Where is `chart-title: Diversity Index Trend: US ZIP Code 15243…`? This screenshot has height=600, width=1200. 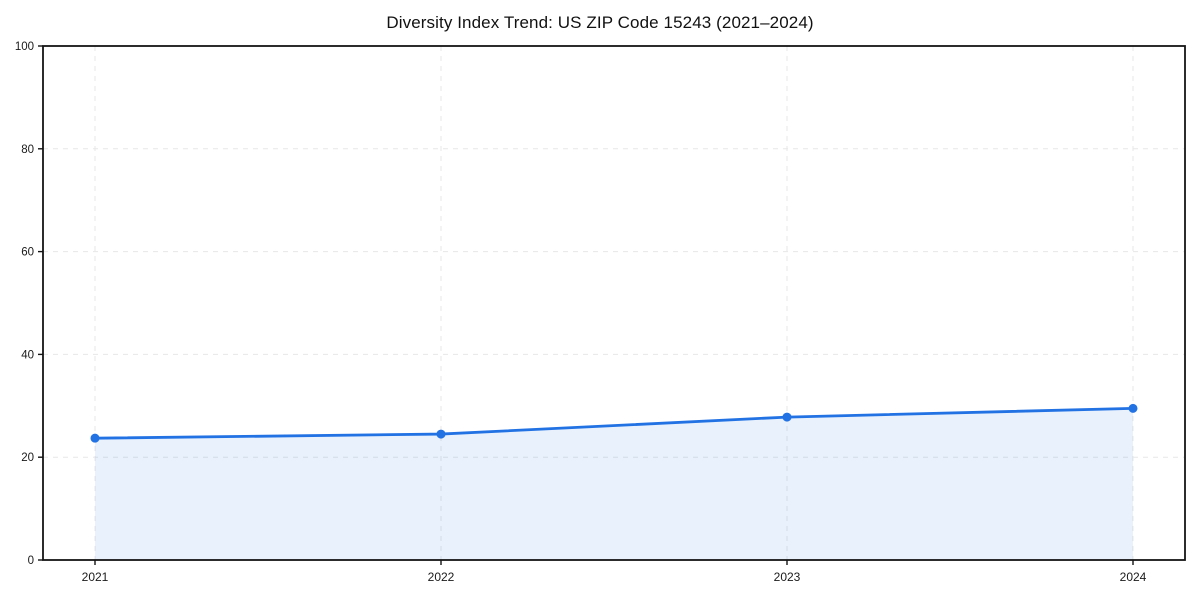 chart-title: Diversity Index Trend: US ZIP Code 15243… is located at coordinates (600, 22).